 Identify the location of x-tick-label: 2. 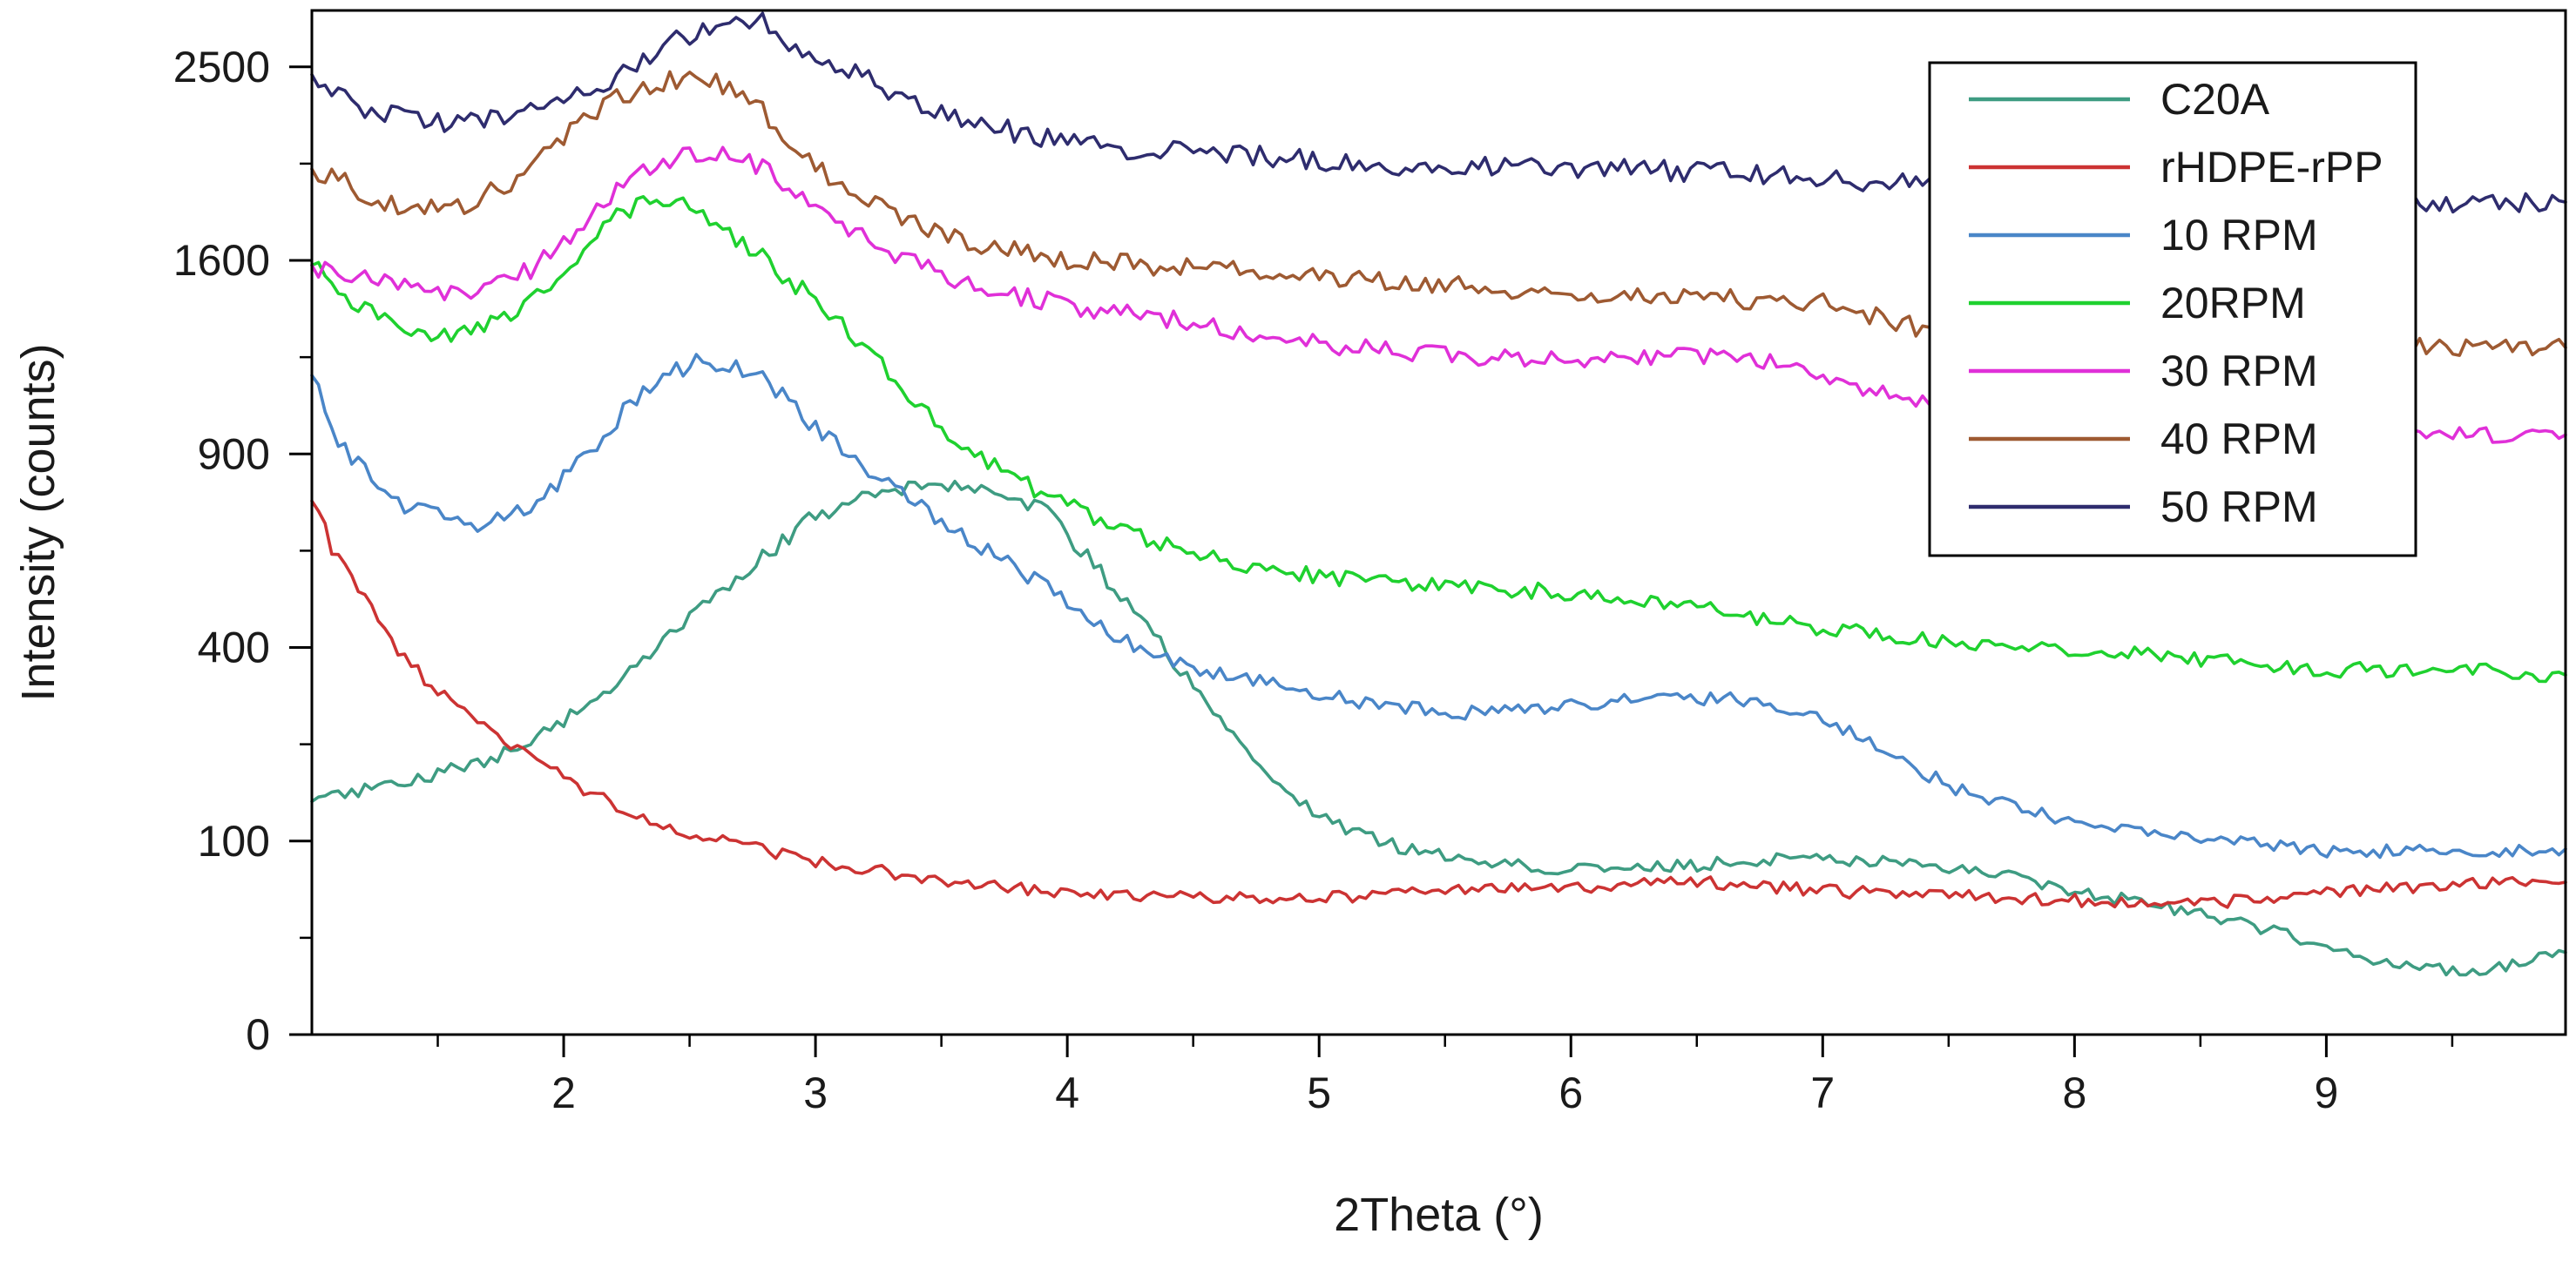
(563, 1093).